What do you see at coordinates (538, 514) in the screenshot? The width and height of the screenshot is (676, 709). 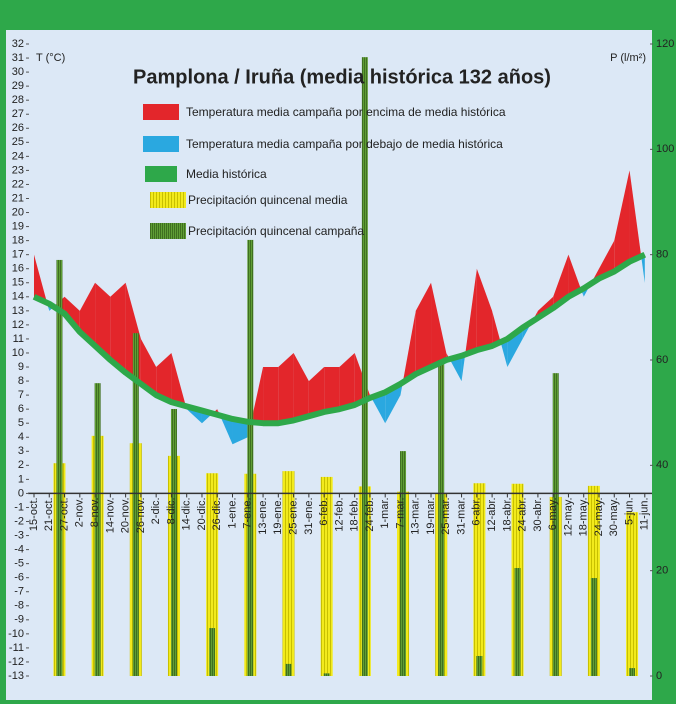 I see `x-tick-label: 30-abr.` at bounding box center [538, 514].